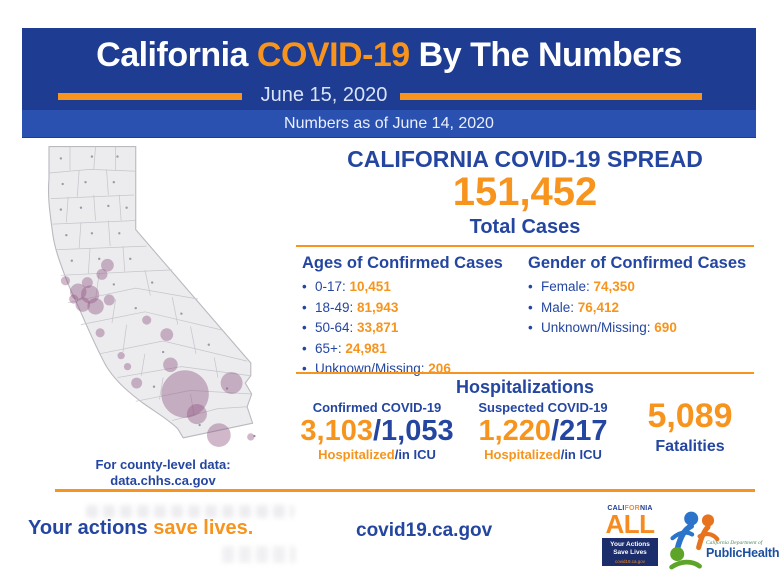  What do you see at coordinates (157, 352) in the screenshot?
I see `county-bubbles` at bounding box center [157, 352].